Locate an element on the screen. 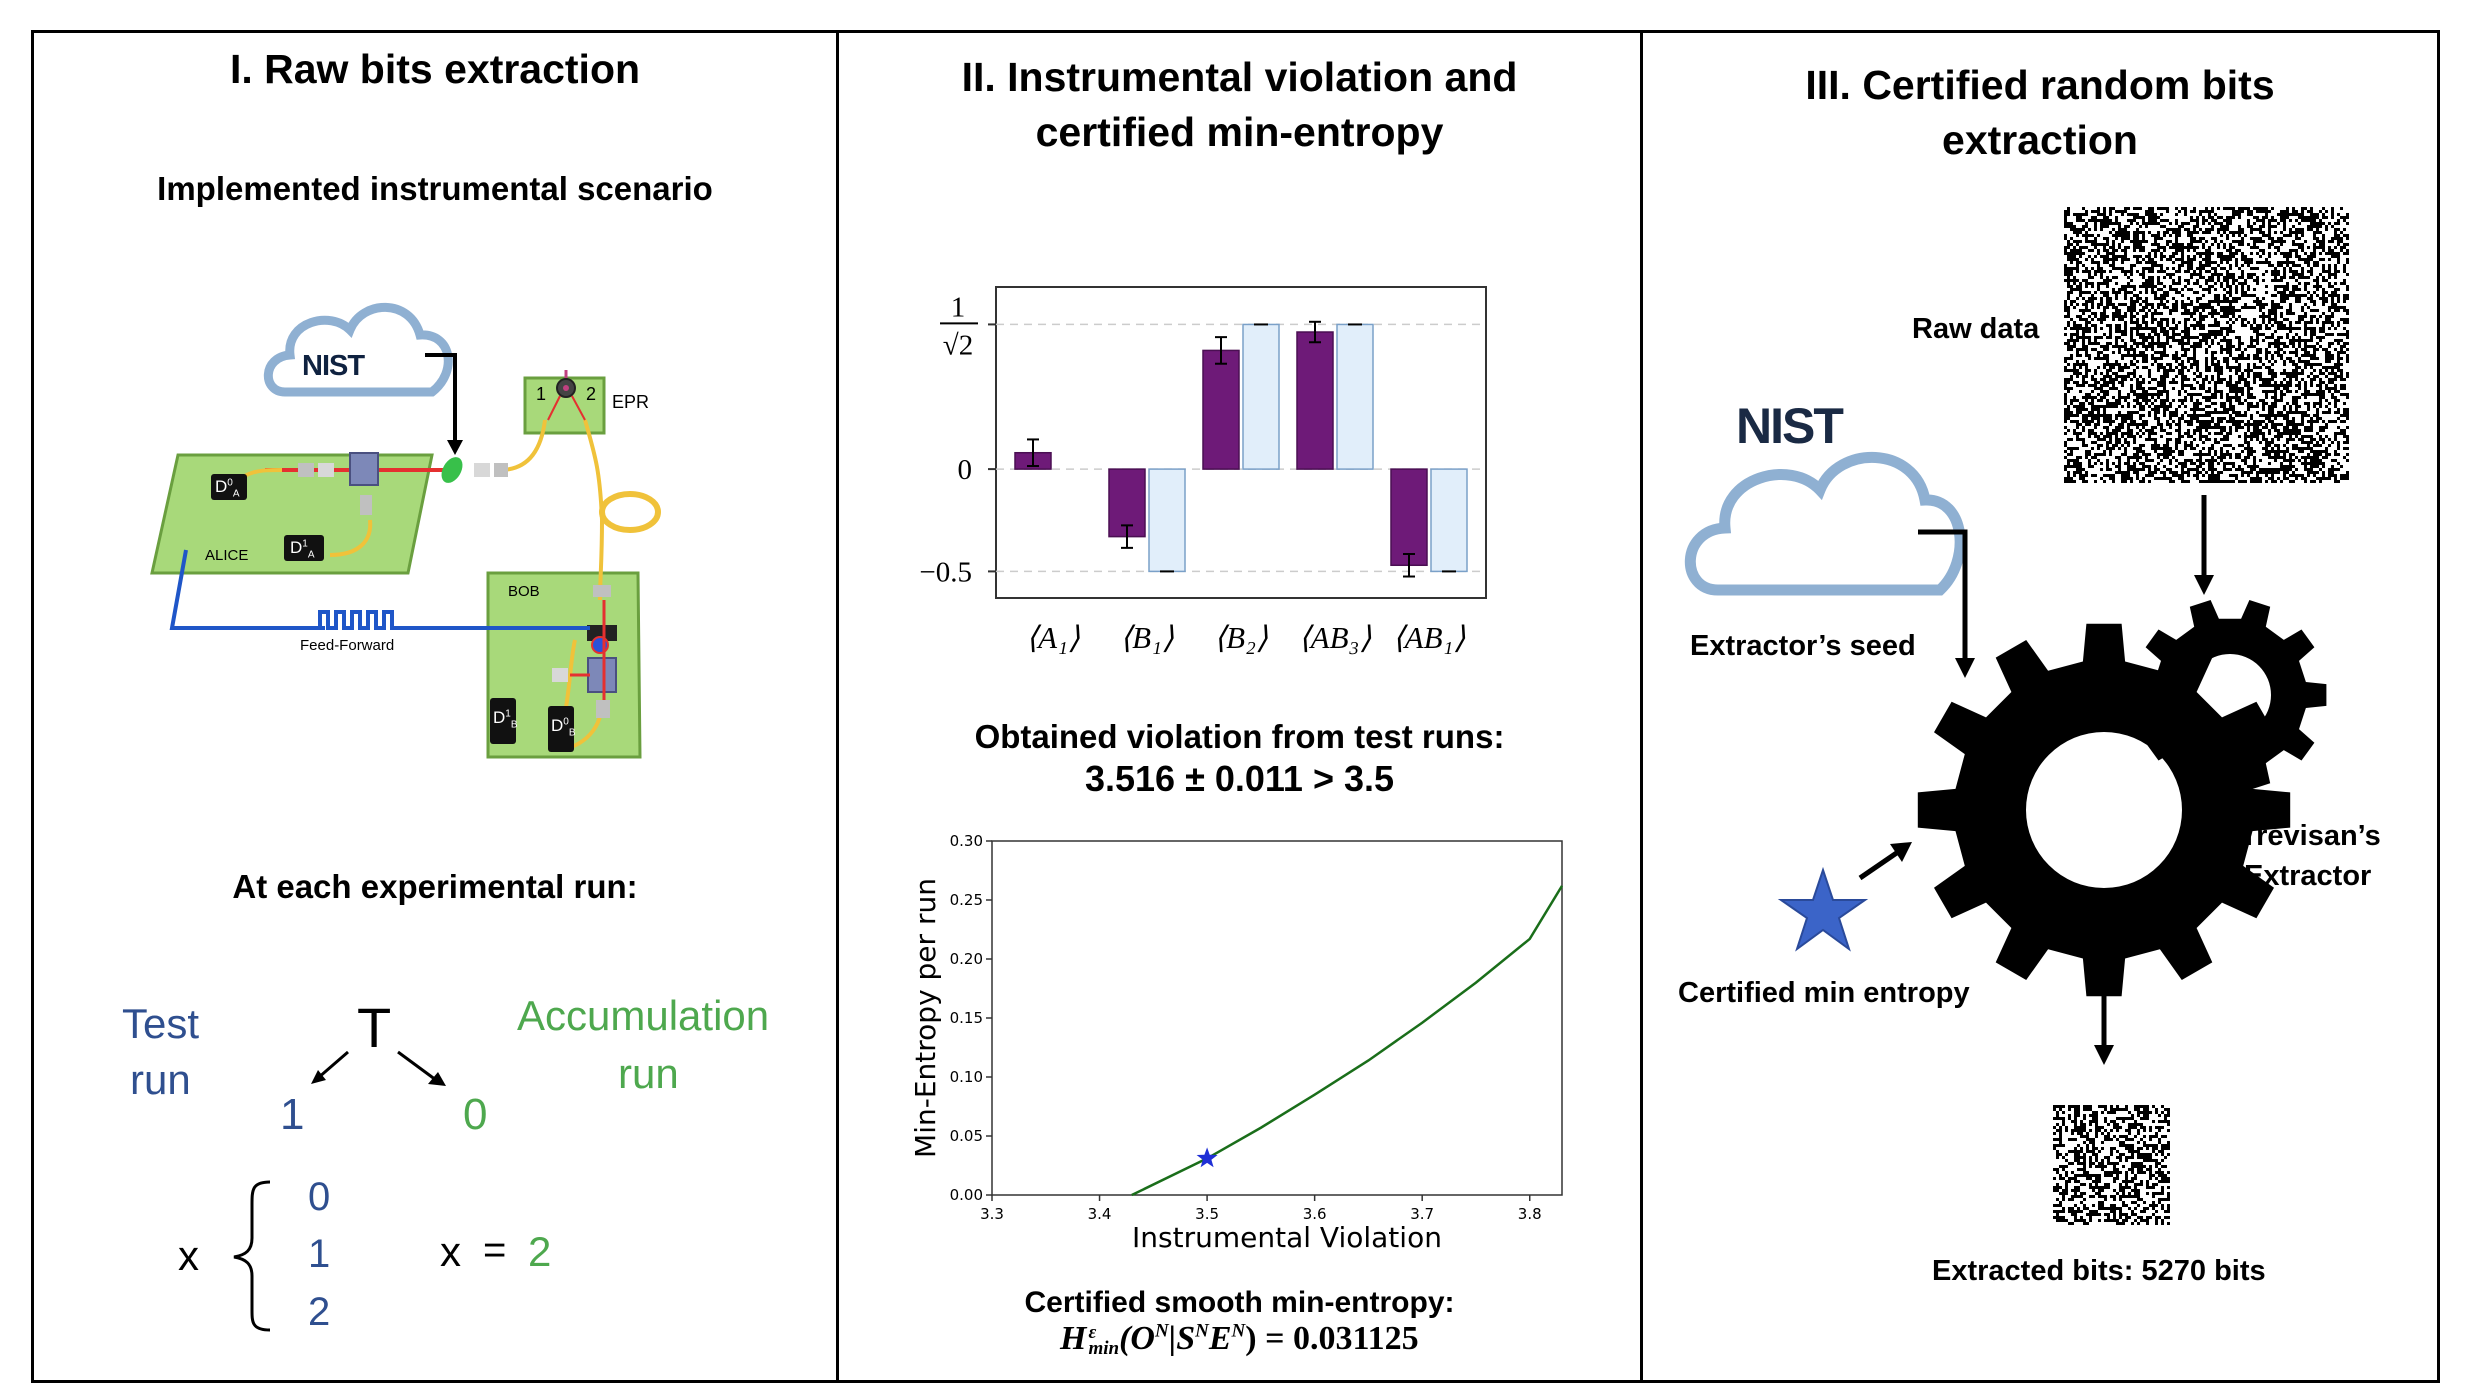  epr-port-2: 2 is located at coordinates (591, 394).